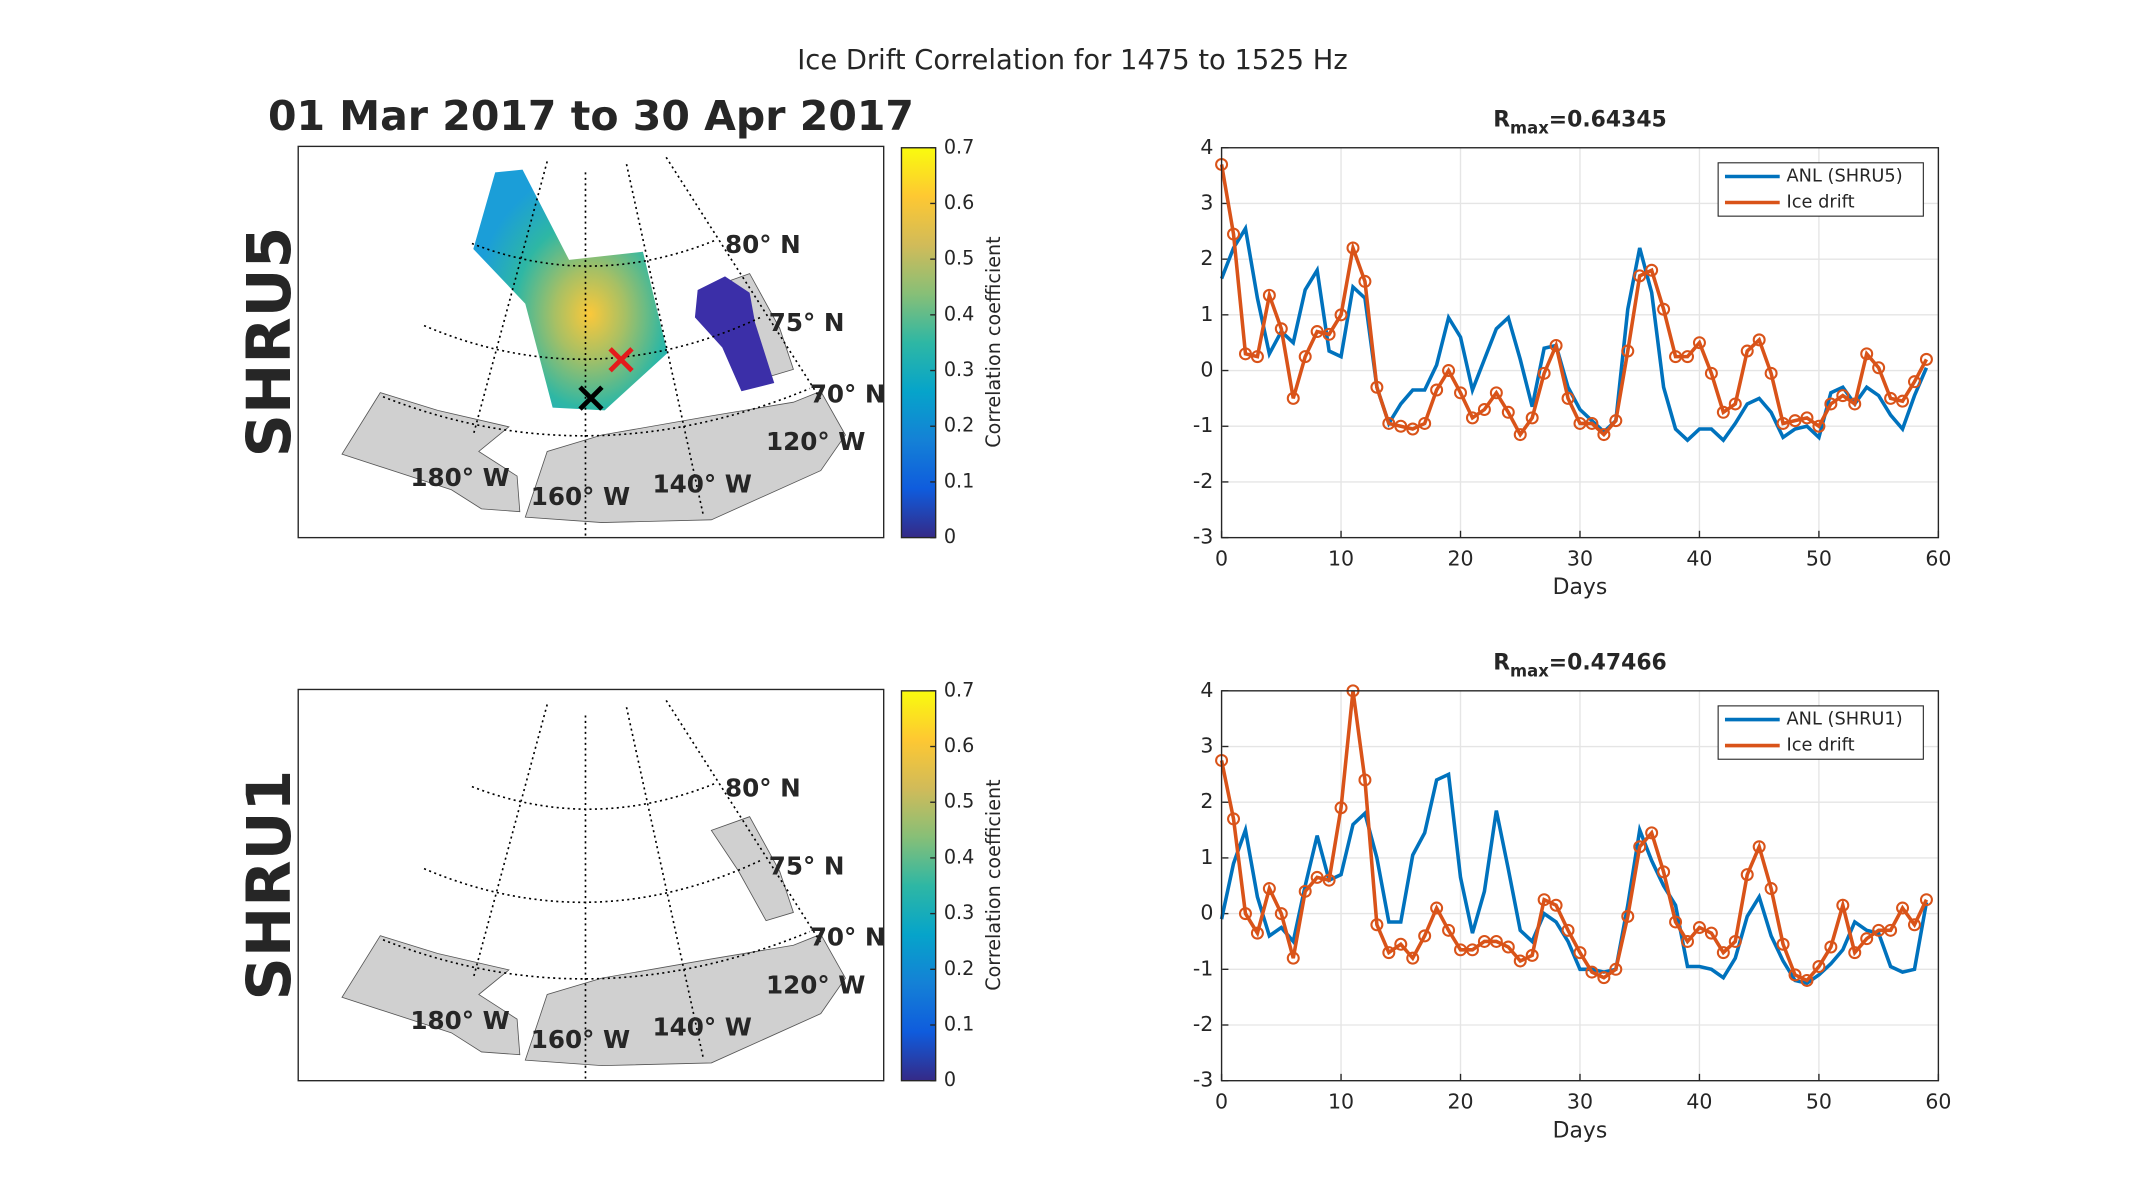 The image size is (2134, 1200). What do you see at coordinates (959, 801) in the screenshot?
I see `colorbar-tick-label: 0.5` at bounding box center [959, 801].